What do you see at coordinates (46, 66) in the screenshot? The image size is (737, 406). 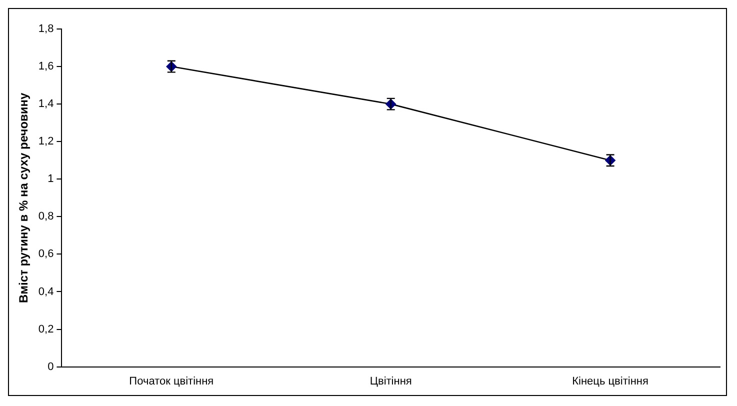 I see `y-tick-label: 1,6` at bounding box center [46, 66].